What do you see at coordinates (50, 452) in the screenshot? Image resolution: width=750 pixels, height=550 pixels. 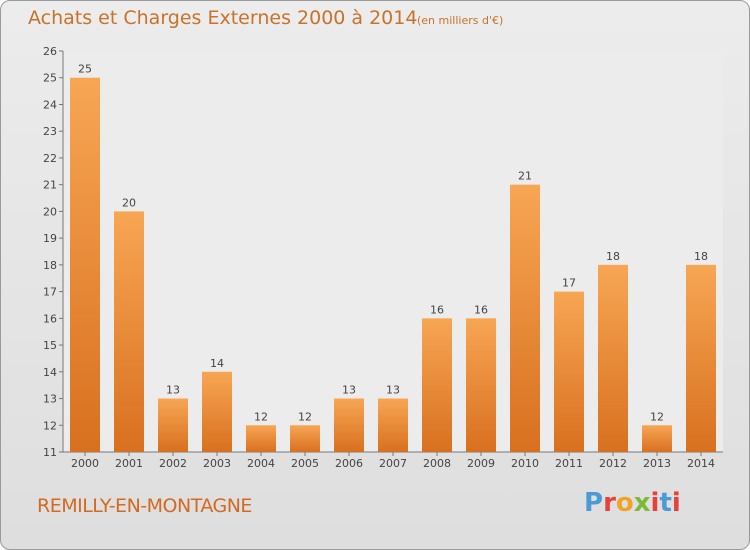 I see `y-tick-label: 11` at bounding box center [50, 452].